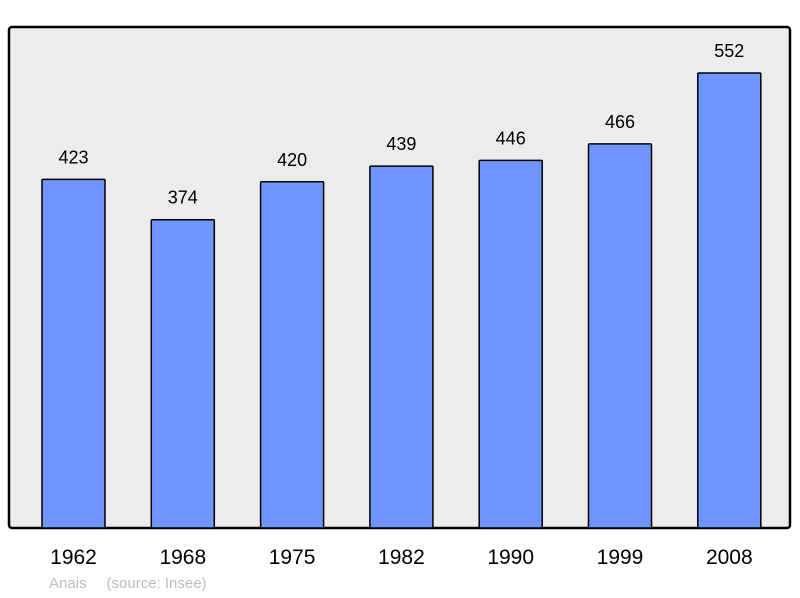 This screenshot has height=598, width=800. What do you see at coordinates (620, 557) in the screenshot?
I see `x-tick-label-1999: 1999` at bounding box center [620, 557].